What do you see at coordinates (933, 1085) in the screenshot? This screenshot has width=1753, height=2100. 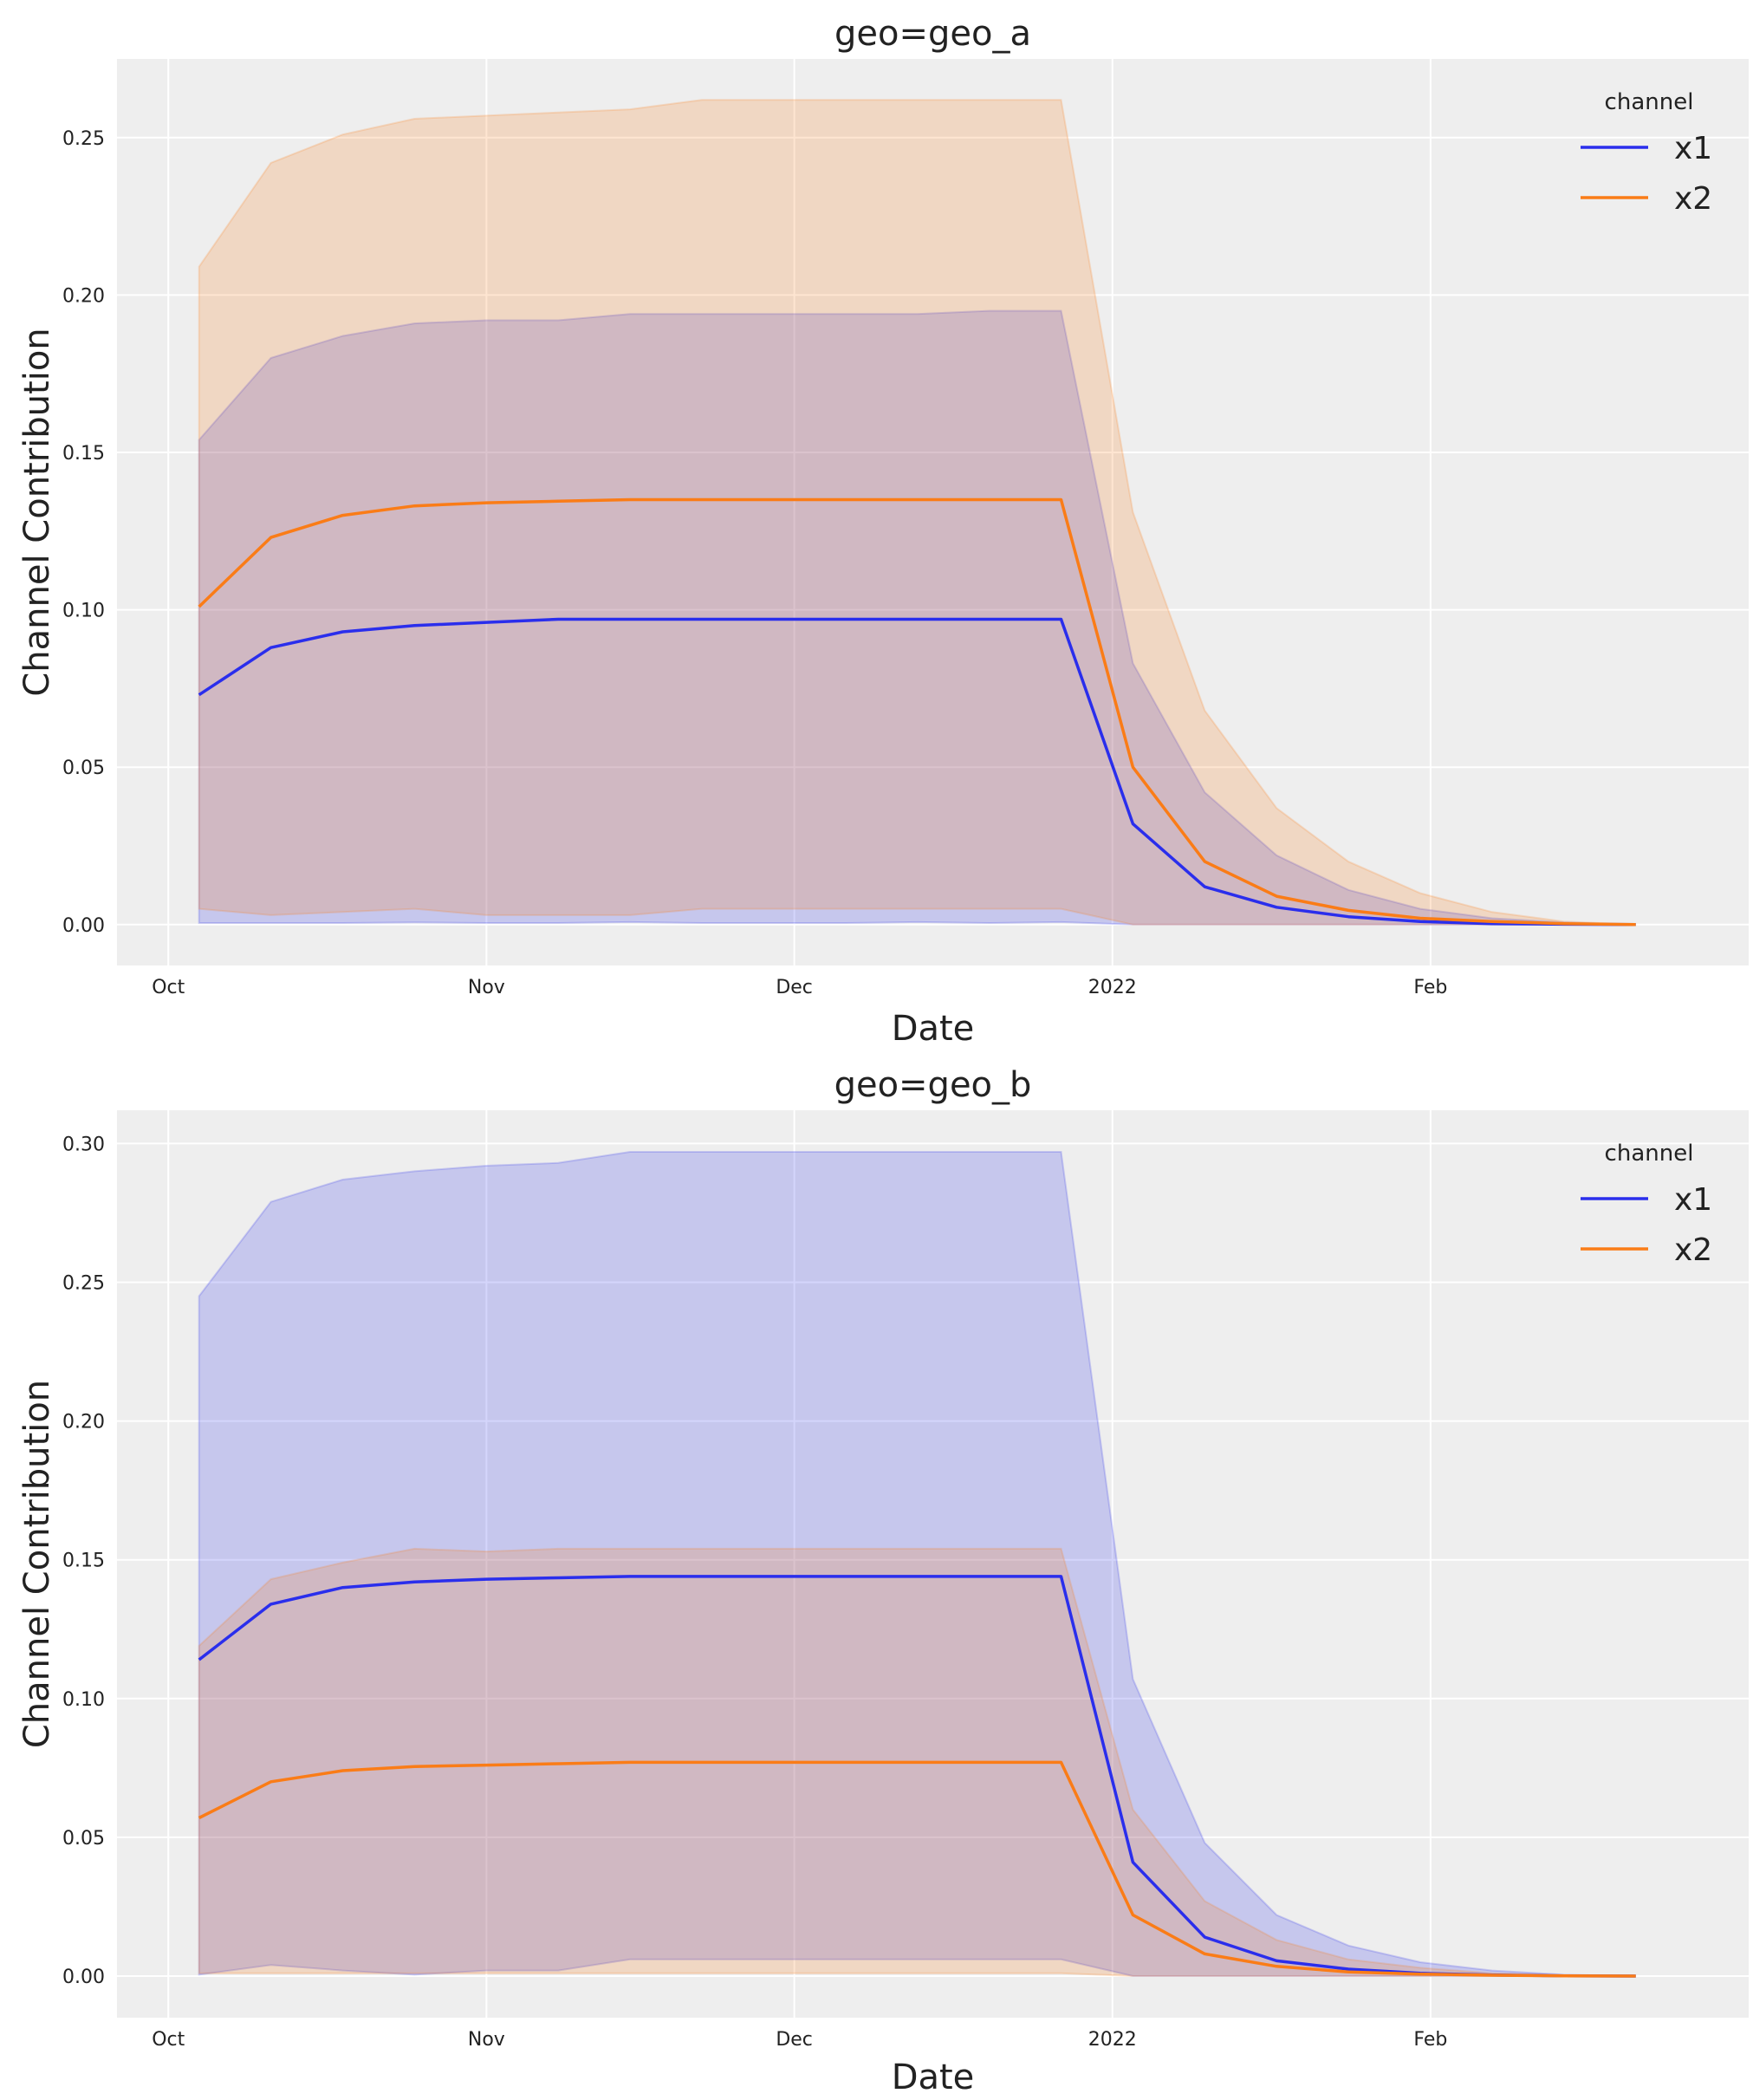 I see `chart-title: geo=geo_b` at bounding box center [933, 1085].